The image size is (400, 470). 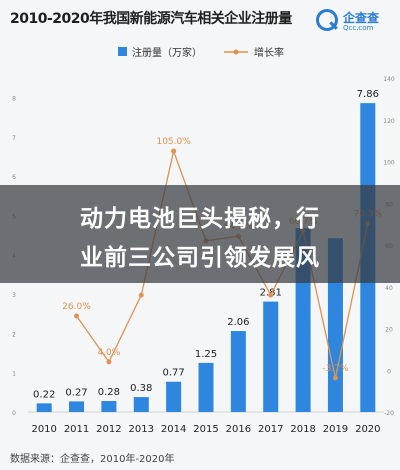 I want to click on bar-2017, so click(x=271, y=356).